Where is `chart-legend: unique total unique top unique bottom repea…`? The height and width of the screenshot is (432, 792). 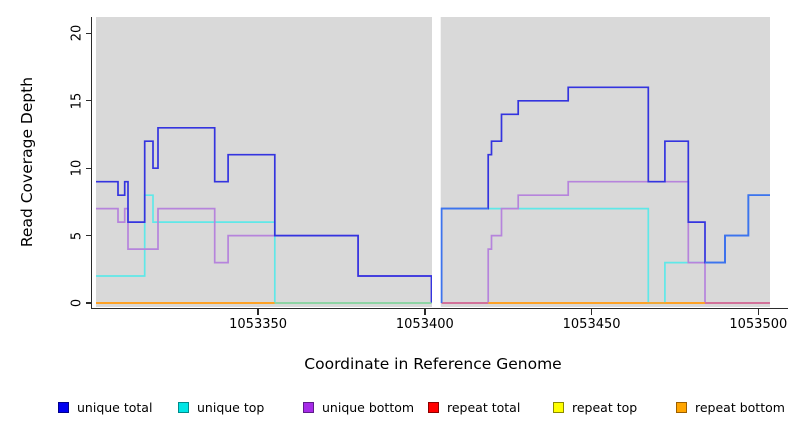 chart-legend: unique total unique top unique bottom repea… is located at coordinates (396, 410).